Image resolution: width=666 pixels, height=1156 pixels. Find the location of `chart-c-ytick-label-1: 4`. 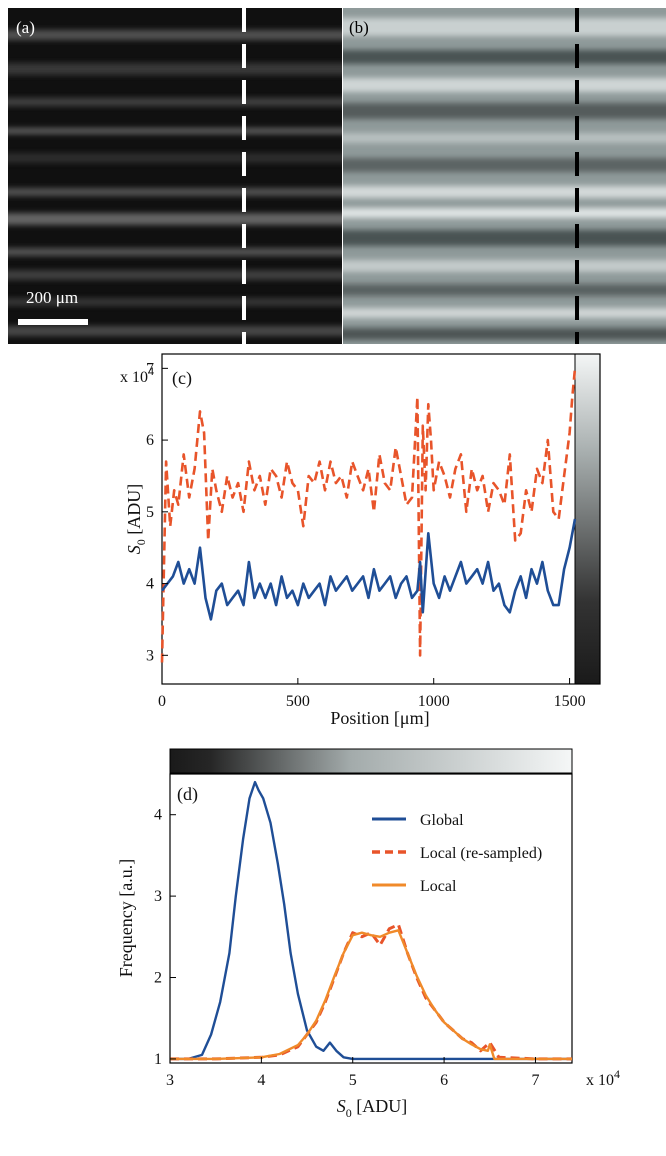

chart-c-ytick-label-1: 4 is located at coordinates (150, 584).